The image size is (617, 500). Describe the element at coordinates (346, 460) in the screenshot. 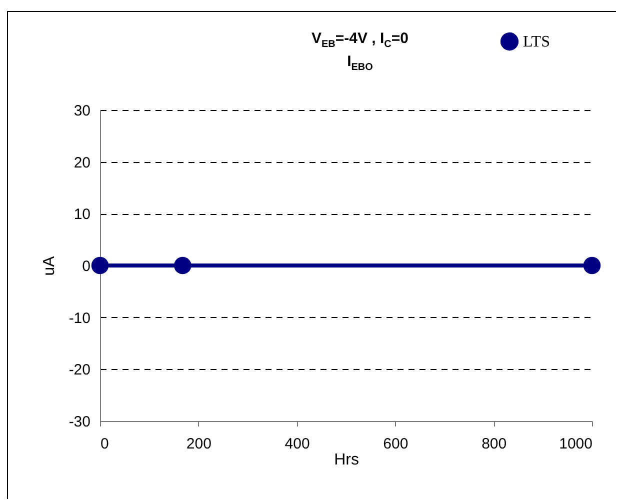

I see `x-axis-title: Hrs` at that location.